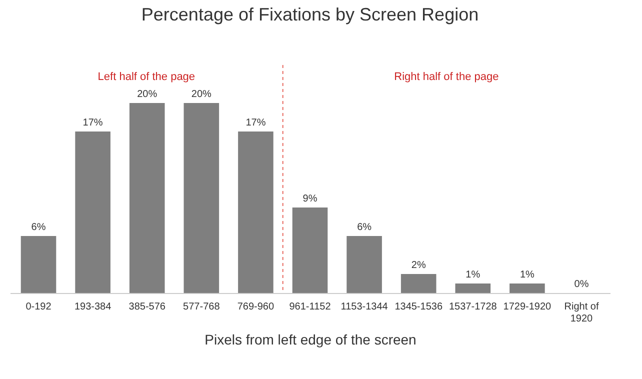 This screenshot has width=642, height=379. What do you see at coordinates (581, 284) in the screenshot?
I see `data-label: 0%` at bounding box center [581, 284].